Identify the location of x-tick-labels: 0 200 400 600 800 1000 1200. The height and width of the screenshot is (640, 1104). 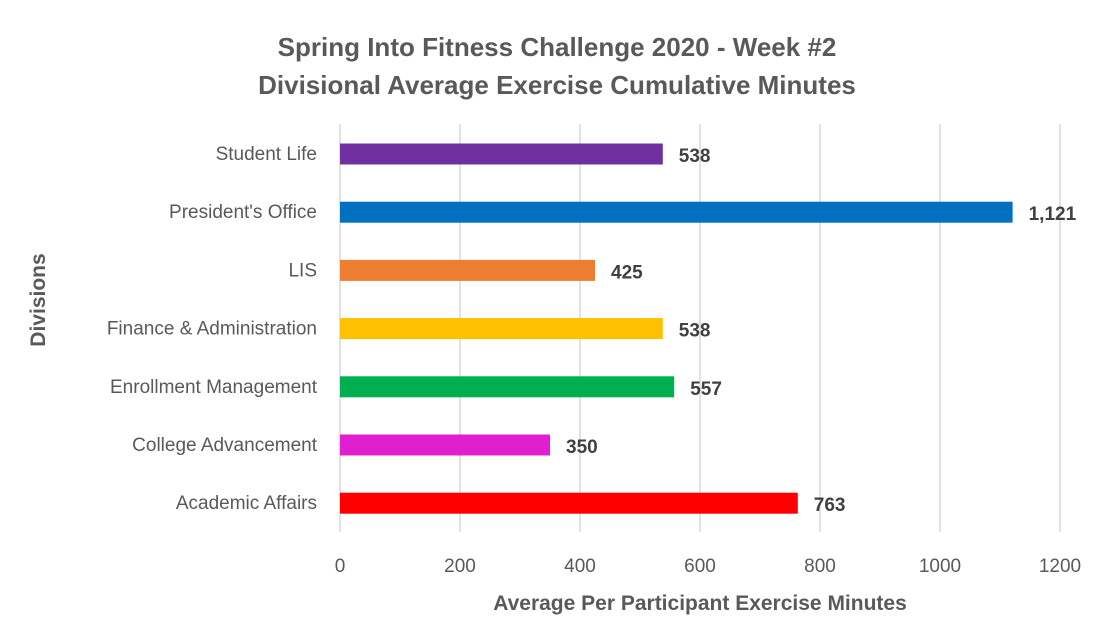
(708, 566).